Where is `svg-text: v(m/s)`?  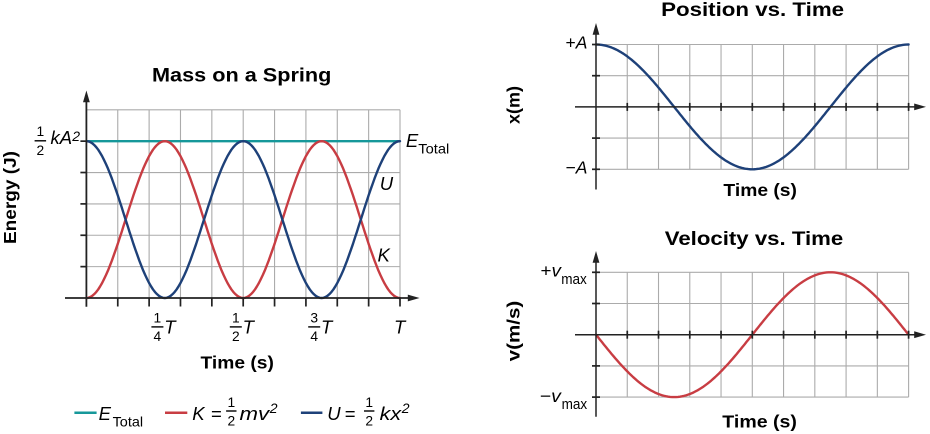 svg-text: v(m/s) is located at coordinates (514, 331).